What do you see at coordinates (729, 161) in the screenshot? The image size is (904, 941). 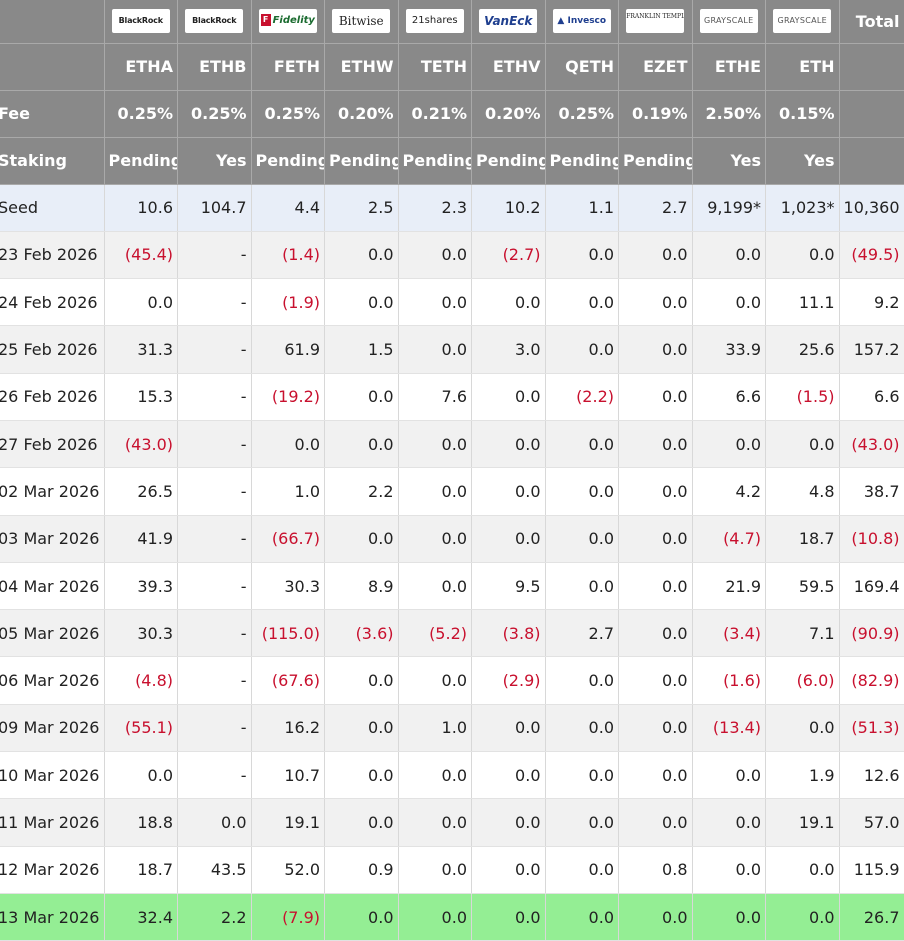 I see `staking-cell: Yes` at bounding box center [729, 161].